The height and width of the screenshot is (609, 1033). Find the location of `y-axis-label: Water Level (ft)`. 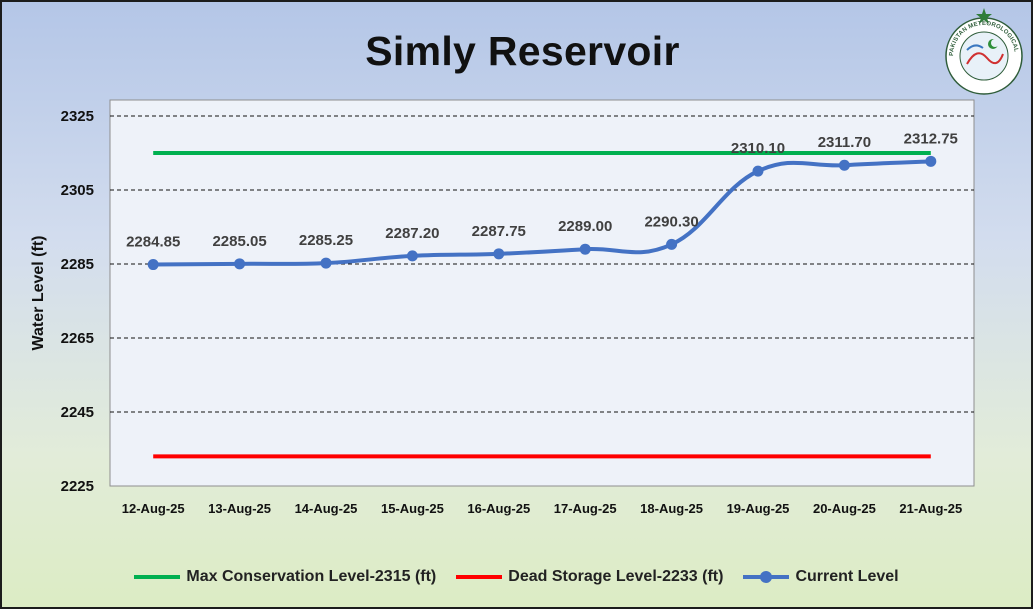

y-axis-label: Water Level (ft) is located at coordinates (38, 293).